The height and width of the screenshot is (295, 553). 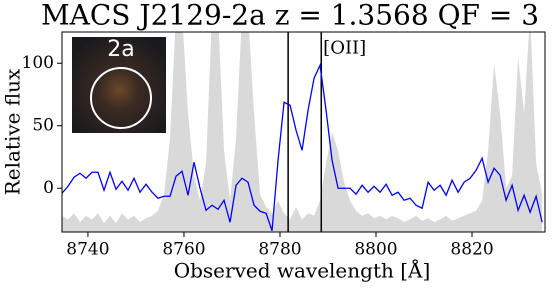 I want to click on x-tick-label: 8800, so click(x=375, y=250).